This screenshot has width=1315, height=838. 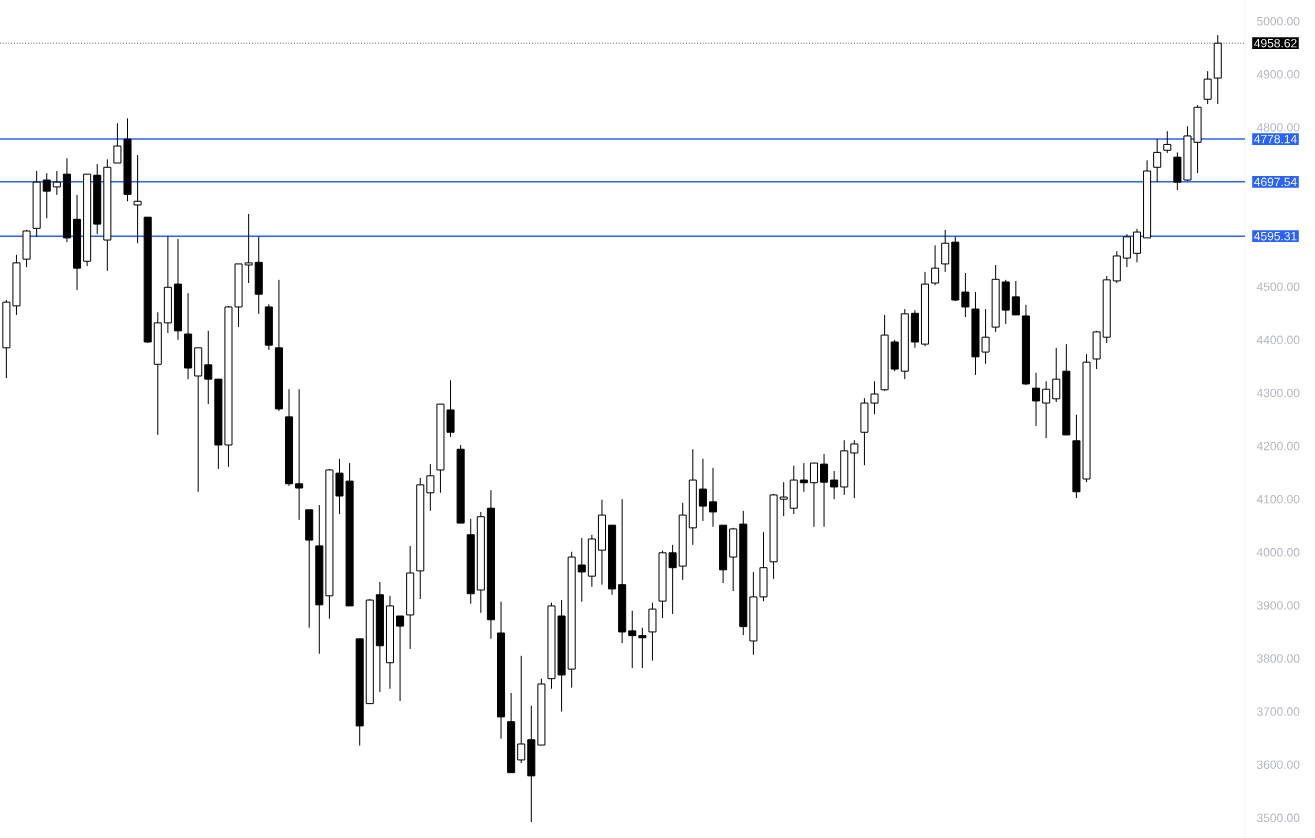 I want to click on y-tick-label: 4900.00, so click(x=1278, y=74).